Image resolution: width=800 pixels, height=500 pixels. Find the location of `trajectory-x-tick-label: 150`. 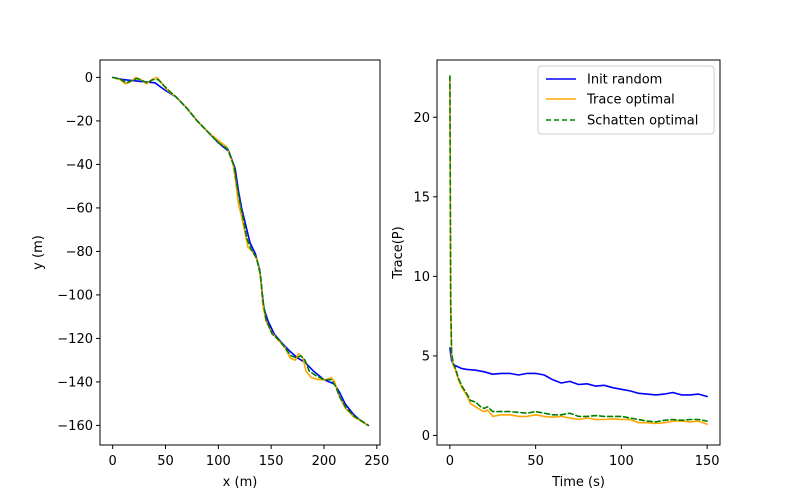

trajectory-x-tick-label: 150 is located at coordinates (271, 461).